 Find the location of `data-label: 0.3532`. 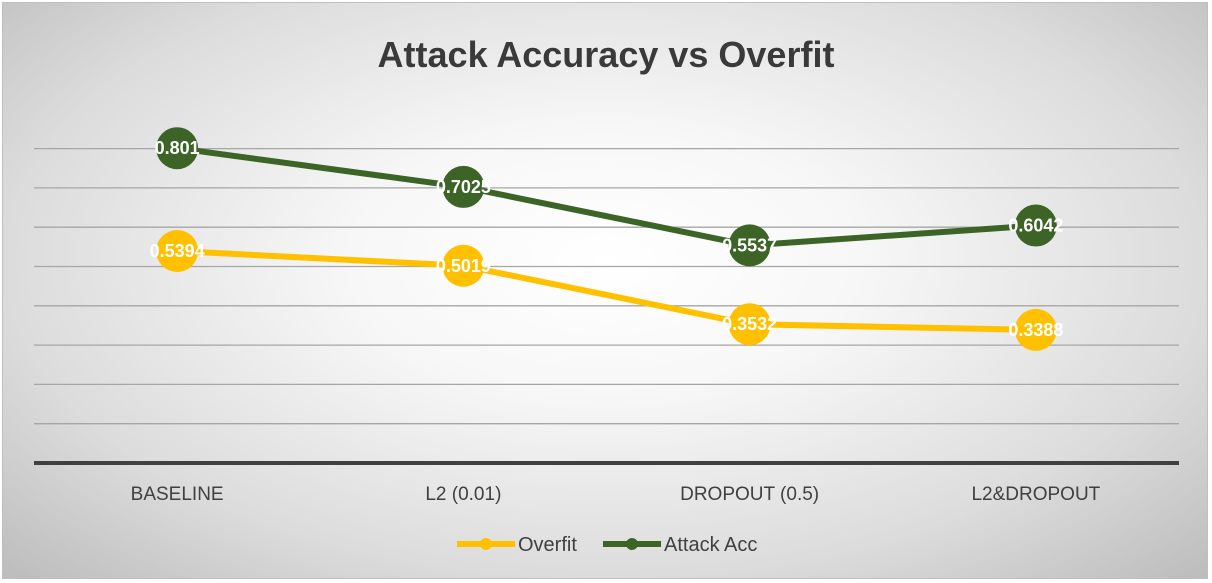

data-label: 0.3532 is located at coordinates (749, 324).